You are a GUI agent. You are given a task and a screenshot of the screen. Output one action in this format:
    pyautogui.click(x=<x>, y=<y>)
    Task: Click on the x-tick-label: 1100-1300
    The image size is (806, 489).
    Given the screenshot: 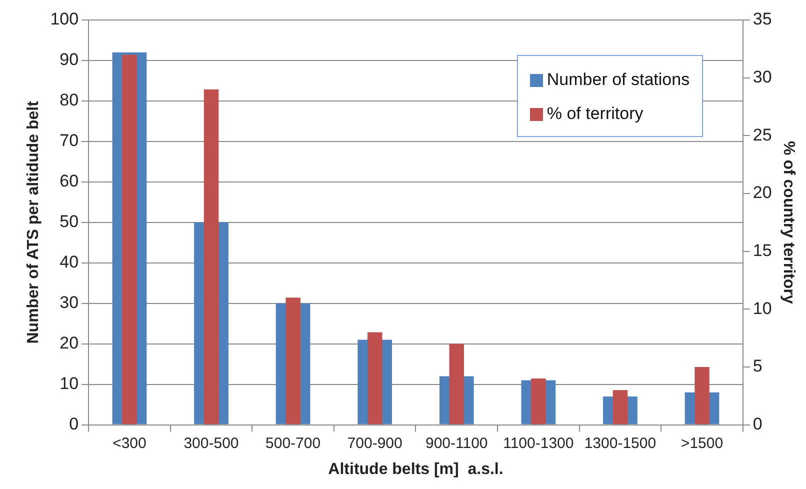 What is the action you would take?
    pyautogui.click(x=538, y=443)
    